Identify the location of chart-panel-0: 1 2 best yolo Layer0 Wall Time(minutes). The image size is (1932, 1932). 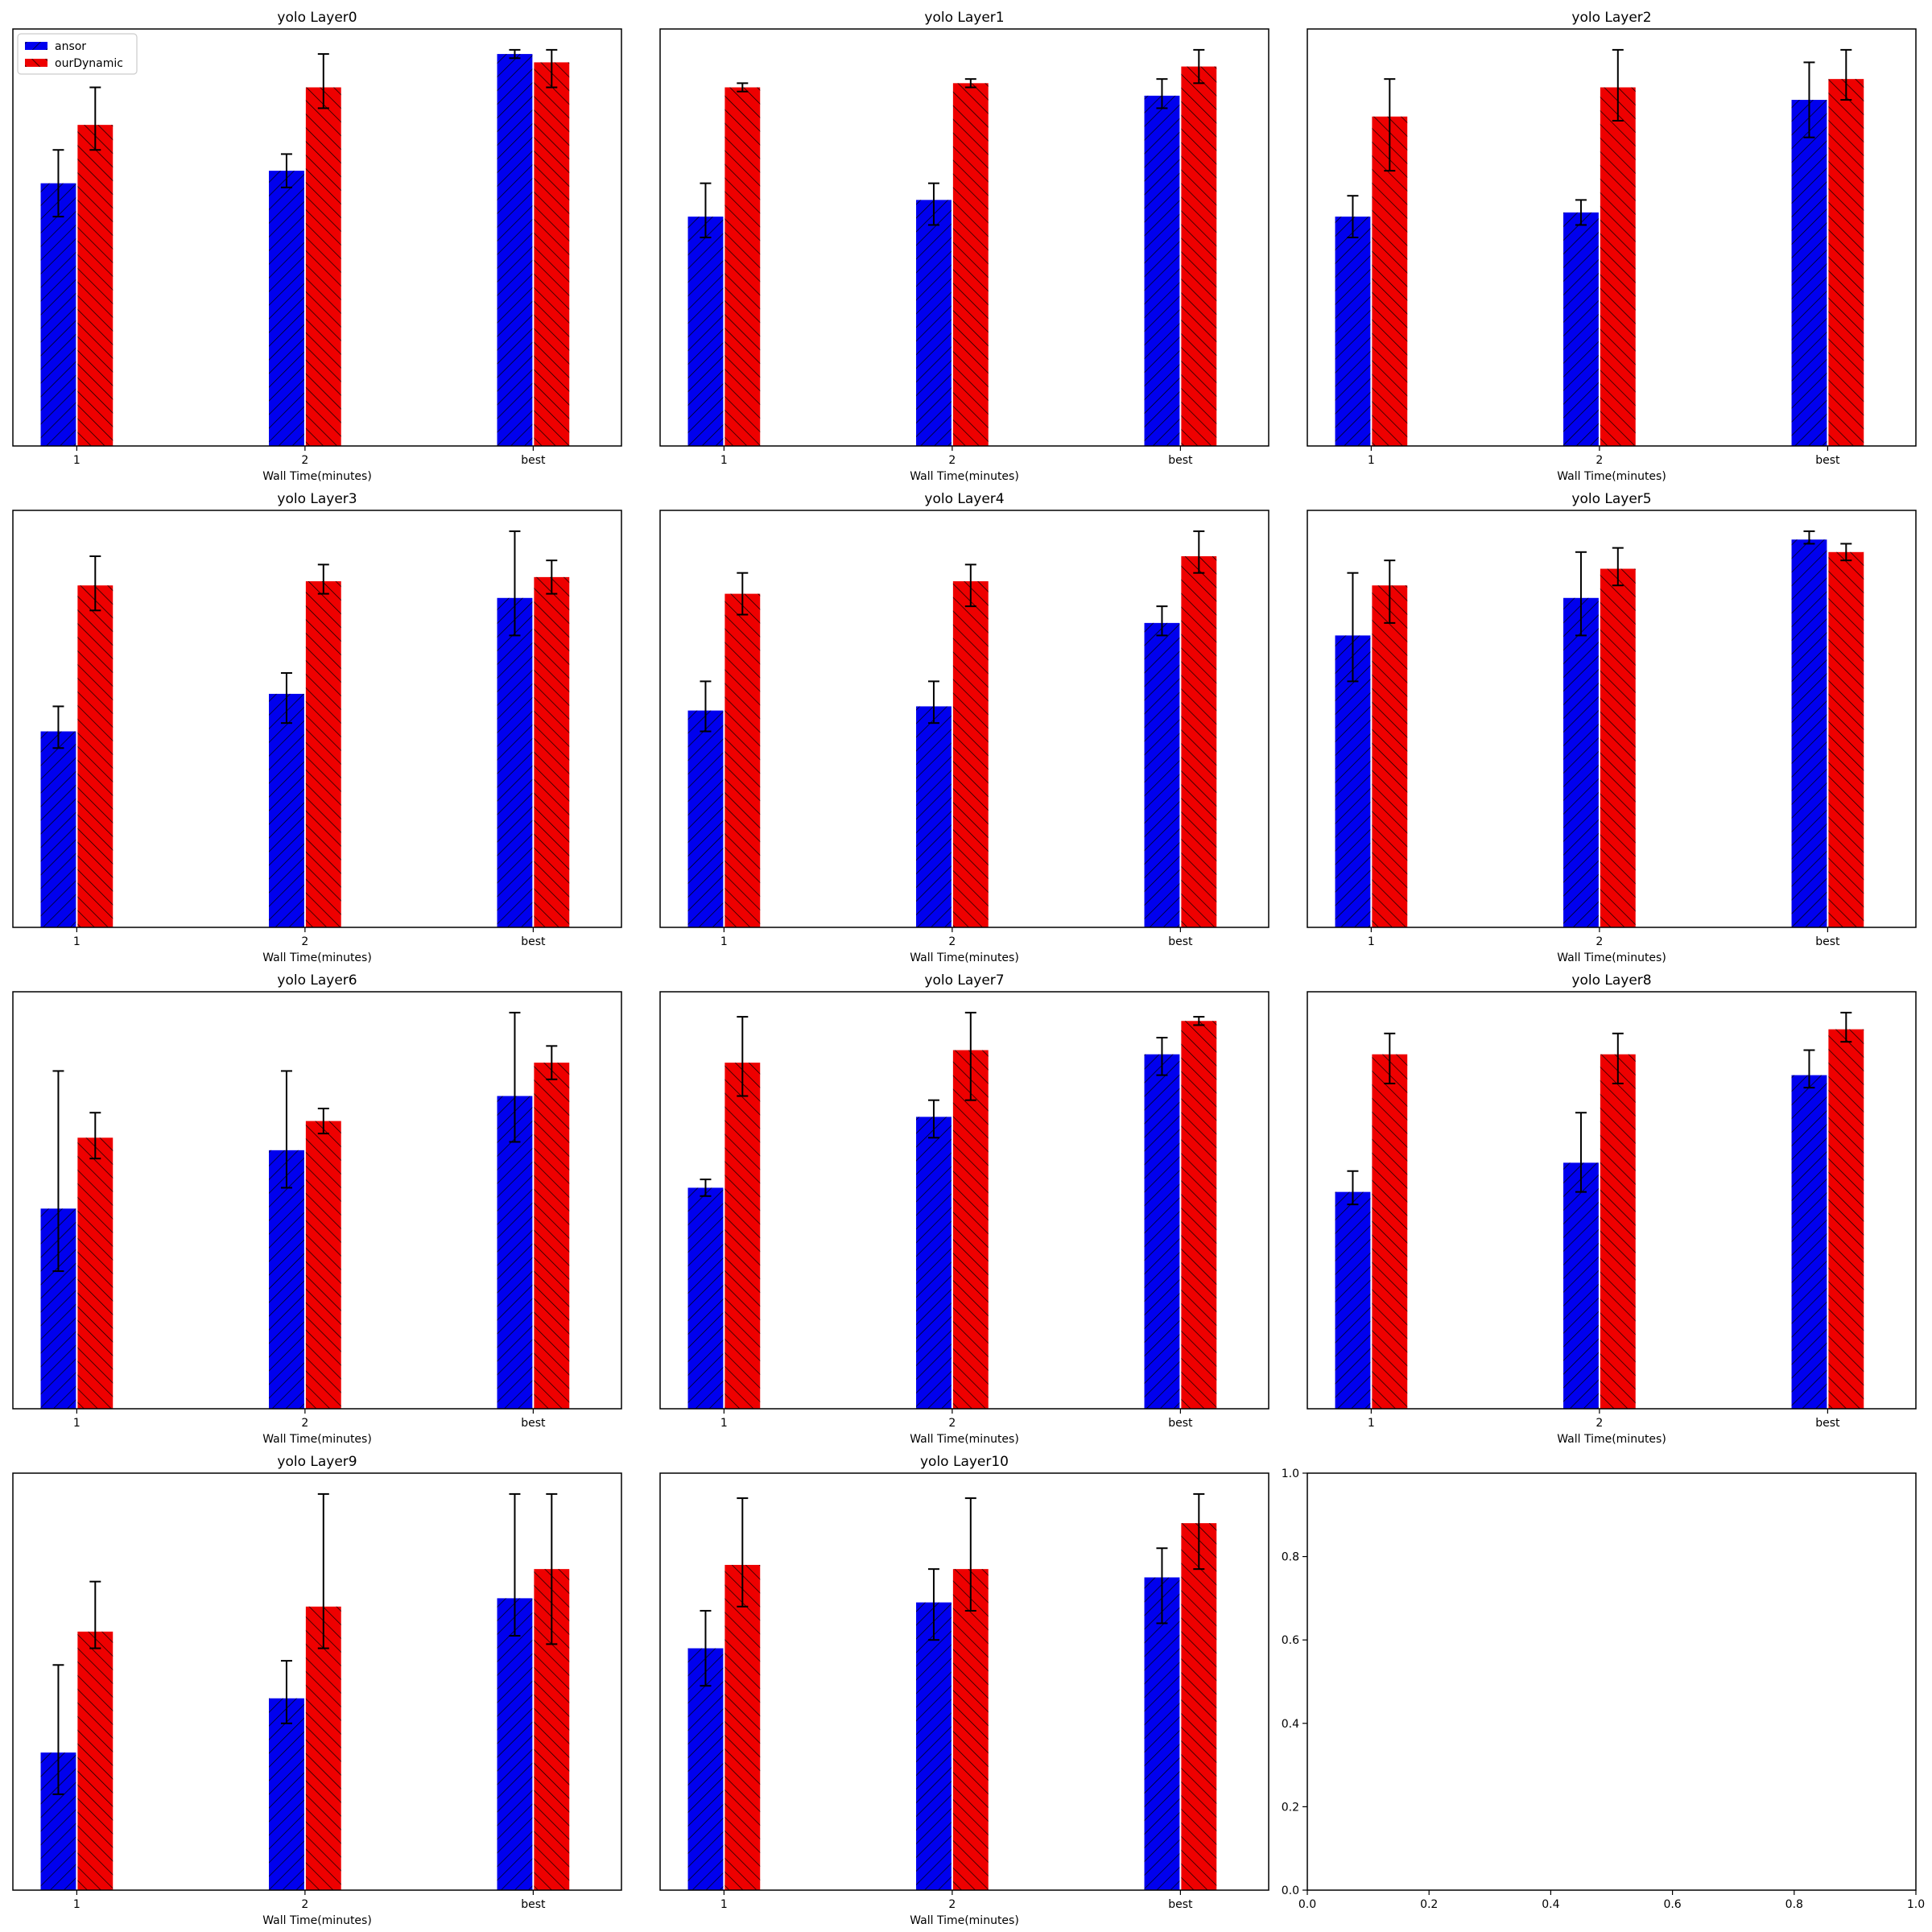
(317, 246).